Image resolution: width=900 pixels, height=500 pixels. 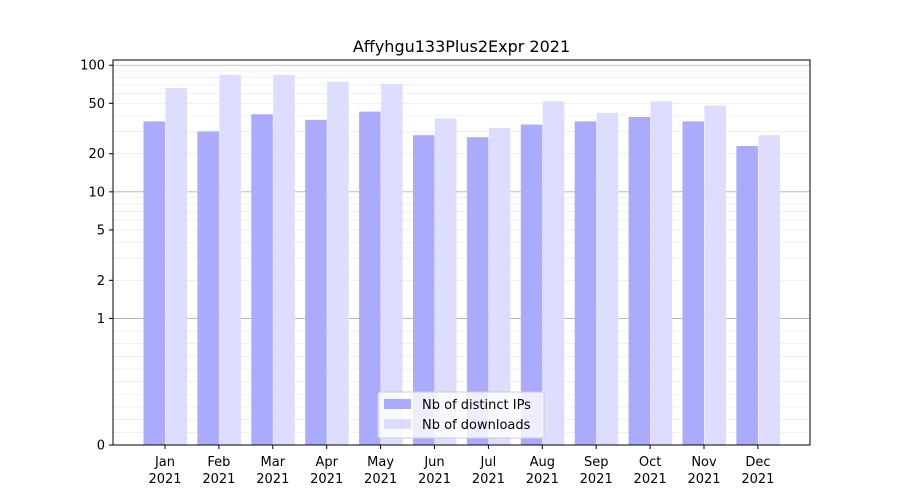 What do you see at coordinates (326, 462) in the screenshot?
I see `x-tick-label-month: Apr` at bounding box center [326, 462].